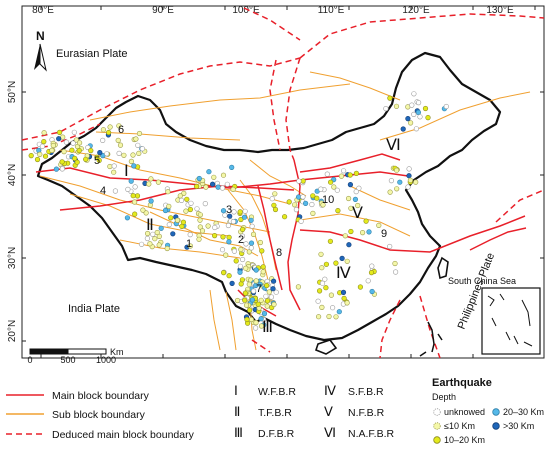  What do you see at coordinates (496, 426) in the screenshot?
I see `legend-dot-gt30` at bounding box center [496, 426].